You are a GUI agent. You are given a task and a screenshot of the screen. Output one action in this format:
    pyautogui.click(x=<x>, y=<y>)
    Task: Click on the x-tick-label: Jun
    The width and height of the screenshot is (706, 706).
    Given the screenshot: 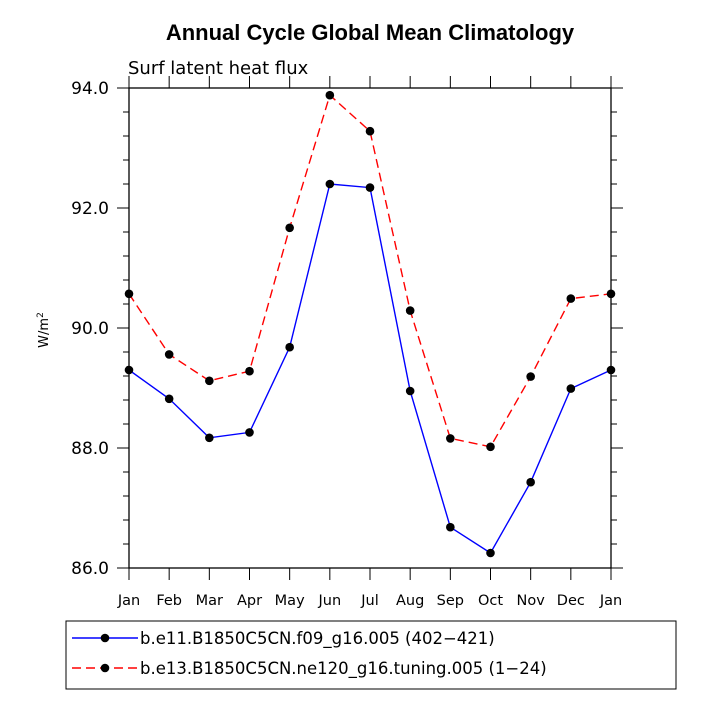 What is the action you would take?
    pyautogui.click(x=330, y=601)
    